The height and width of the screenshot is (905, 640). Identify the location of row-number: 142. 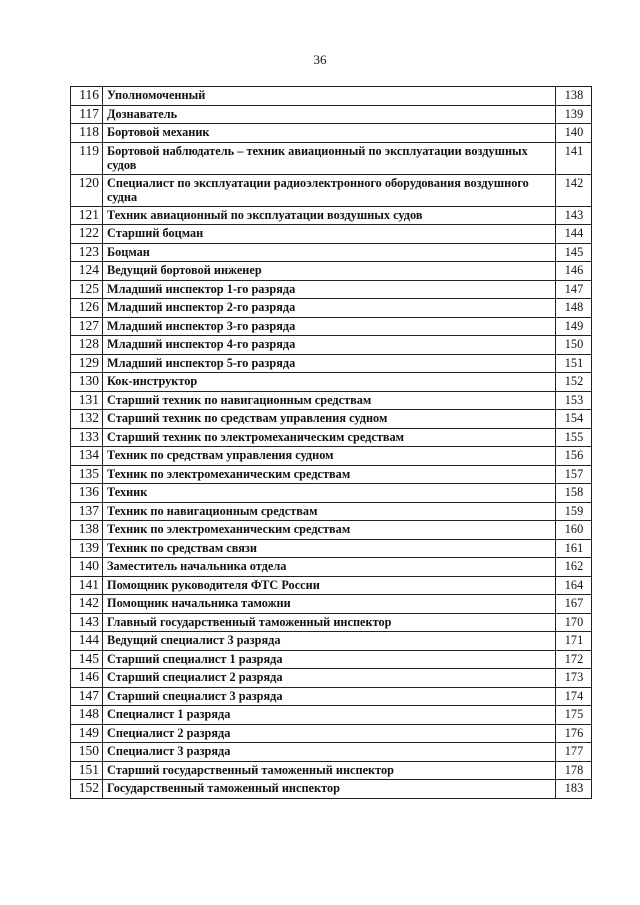
(86, 604).